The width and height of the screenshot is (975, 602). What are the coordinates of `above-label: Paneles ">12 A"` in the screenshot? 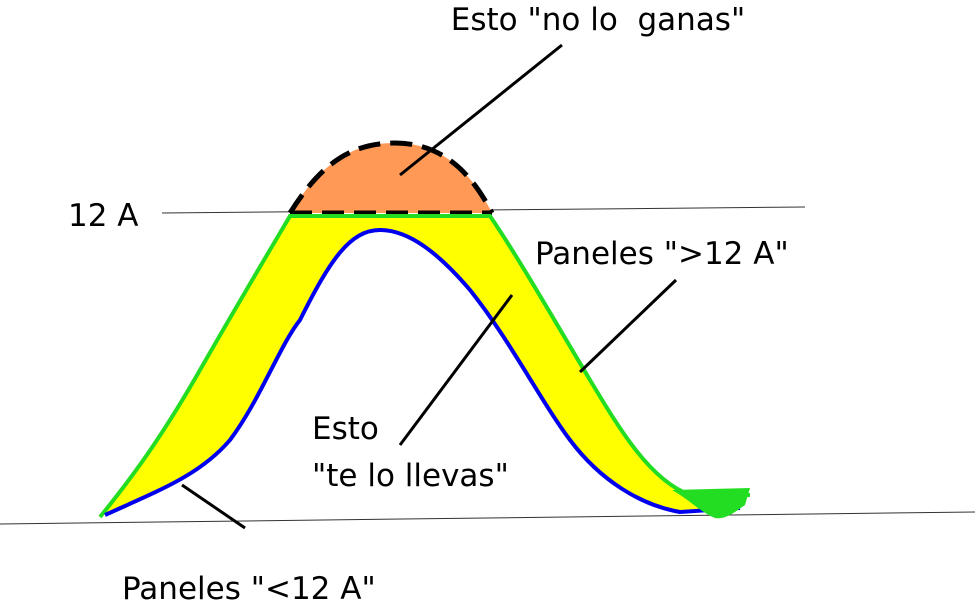 It's located at (662, 254).